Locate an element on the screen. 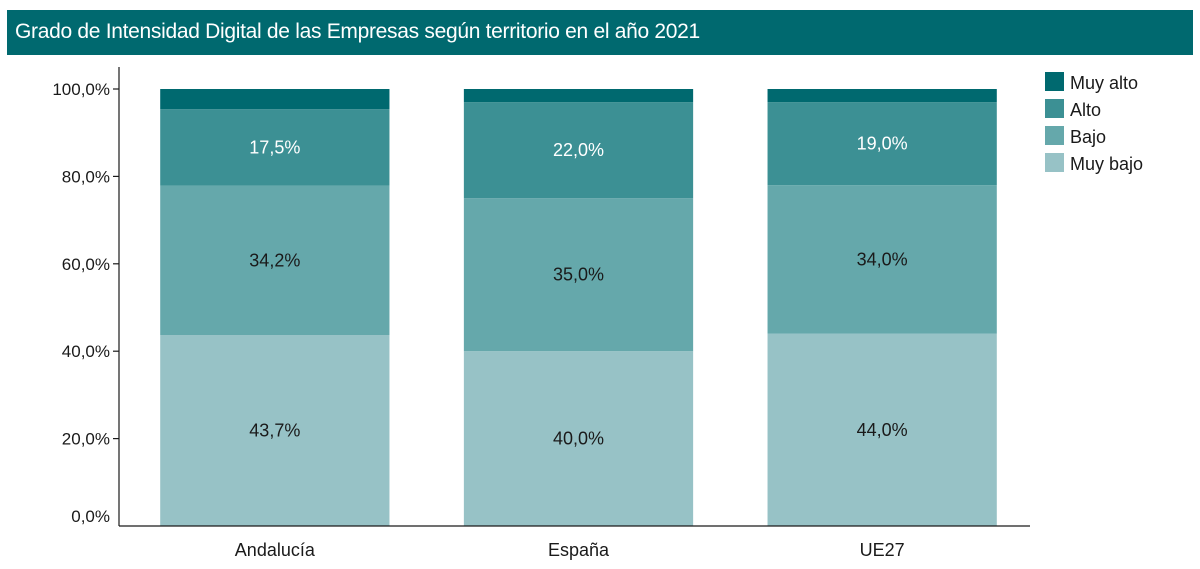 The image size is (1200, 569). data-label: 34,0% is located at coordinates (882, 259).